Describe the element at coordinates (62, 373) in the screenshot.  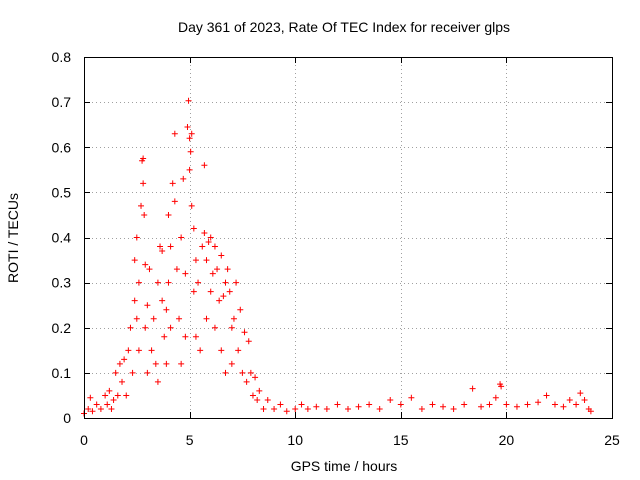
I see `y-tick-label: 0.1` at that location.